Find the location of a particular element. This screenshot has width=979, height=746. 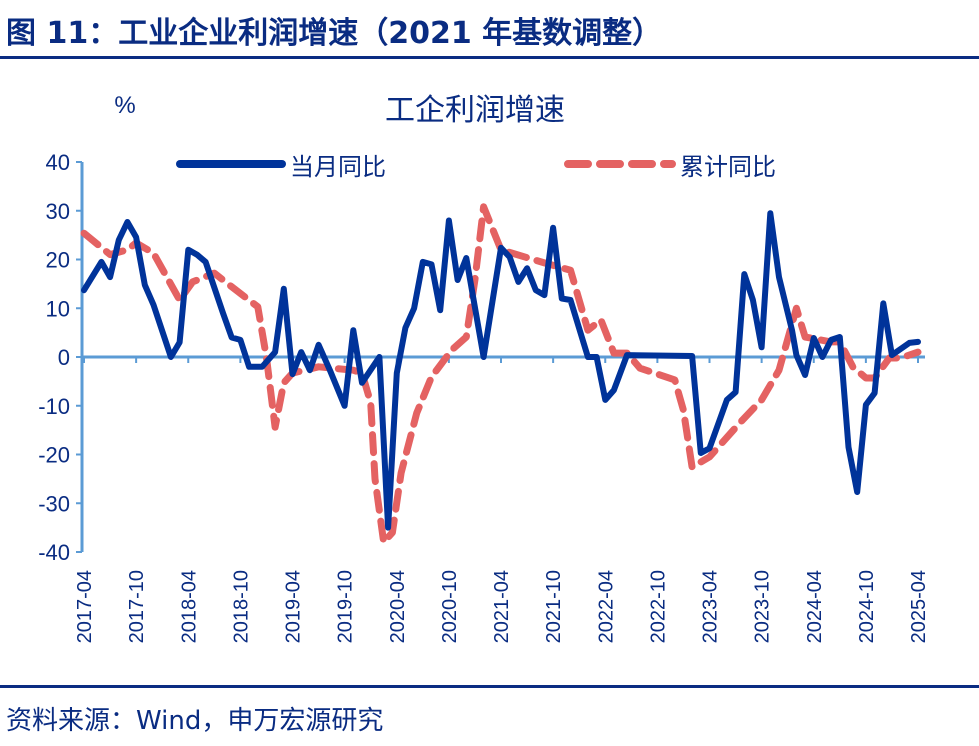

x-tick-label: 2021-04 is located at coordinates (502, 606).